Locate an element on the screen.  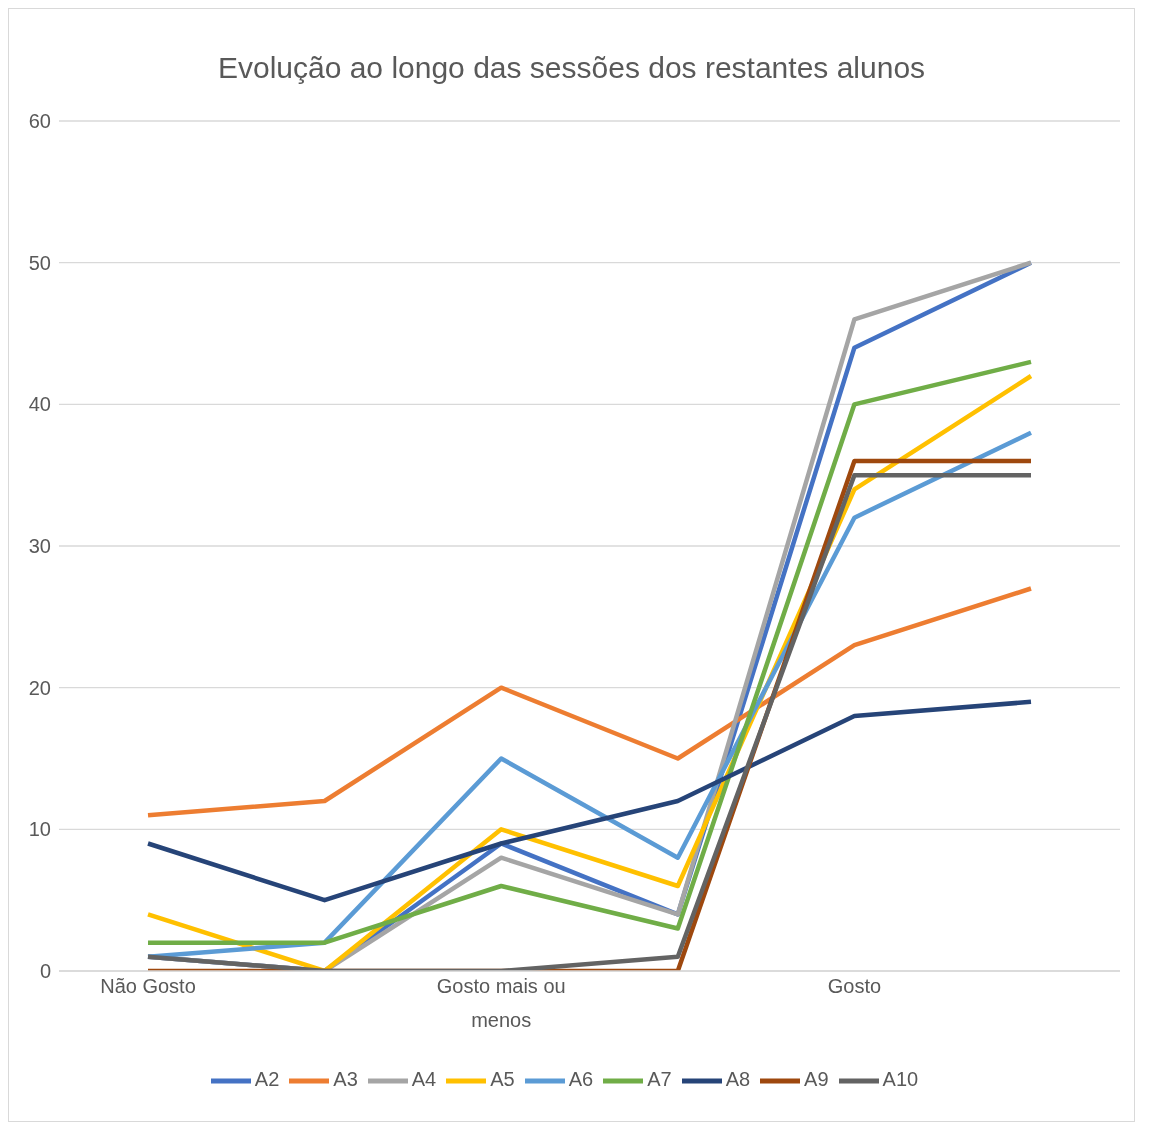
legend-label: A5 is located at coordinates (502, 1079).